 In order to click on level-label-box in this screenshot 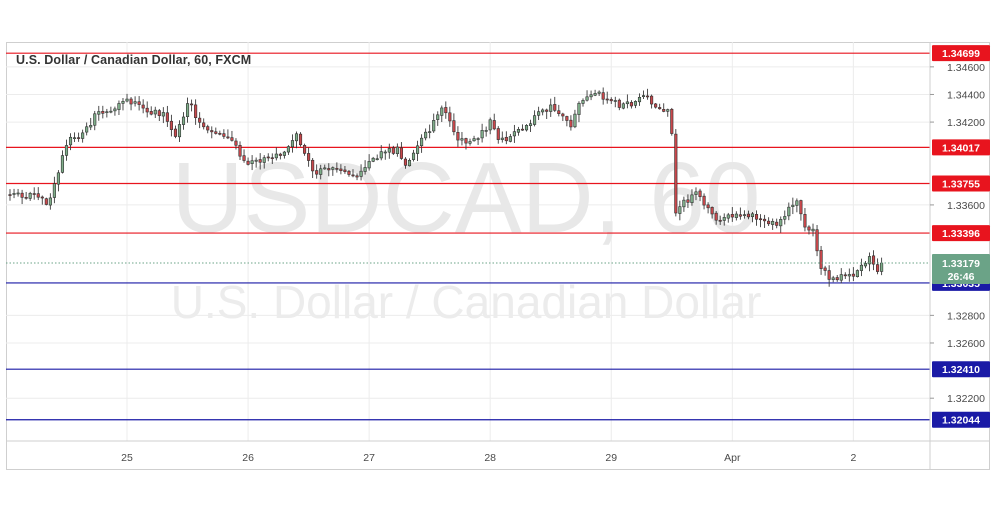, I will do `click(961, 419)`.